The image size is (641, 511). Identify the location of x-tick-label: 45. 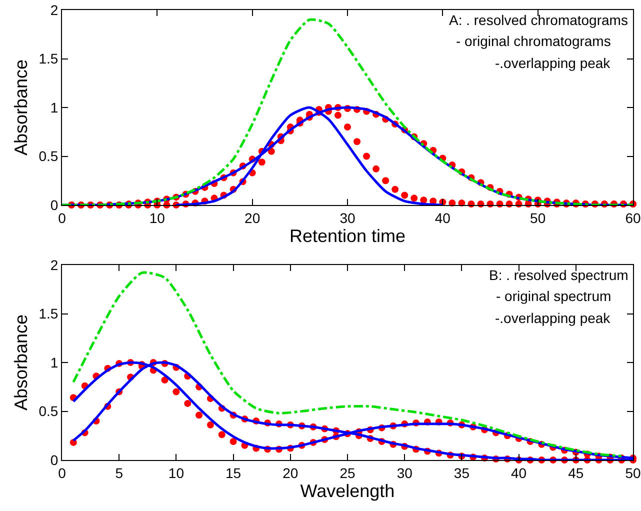
(576, 472).